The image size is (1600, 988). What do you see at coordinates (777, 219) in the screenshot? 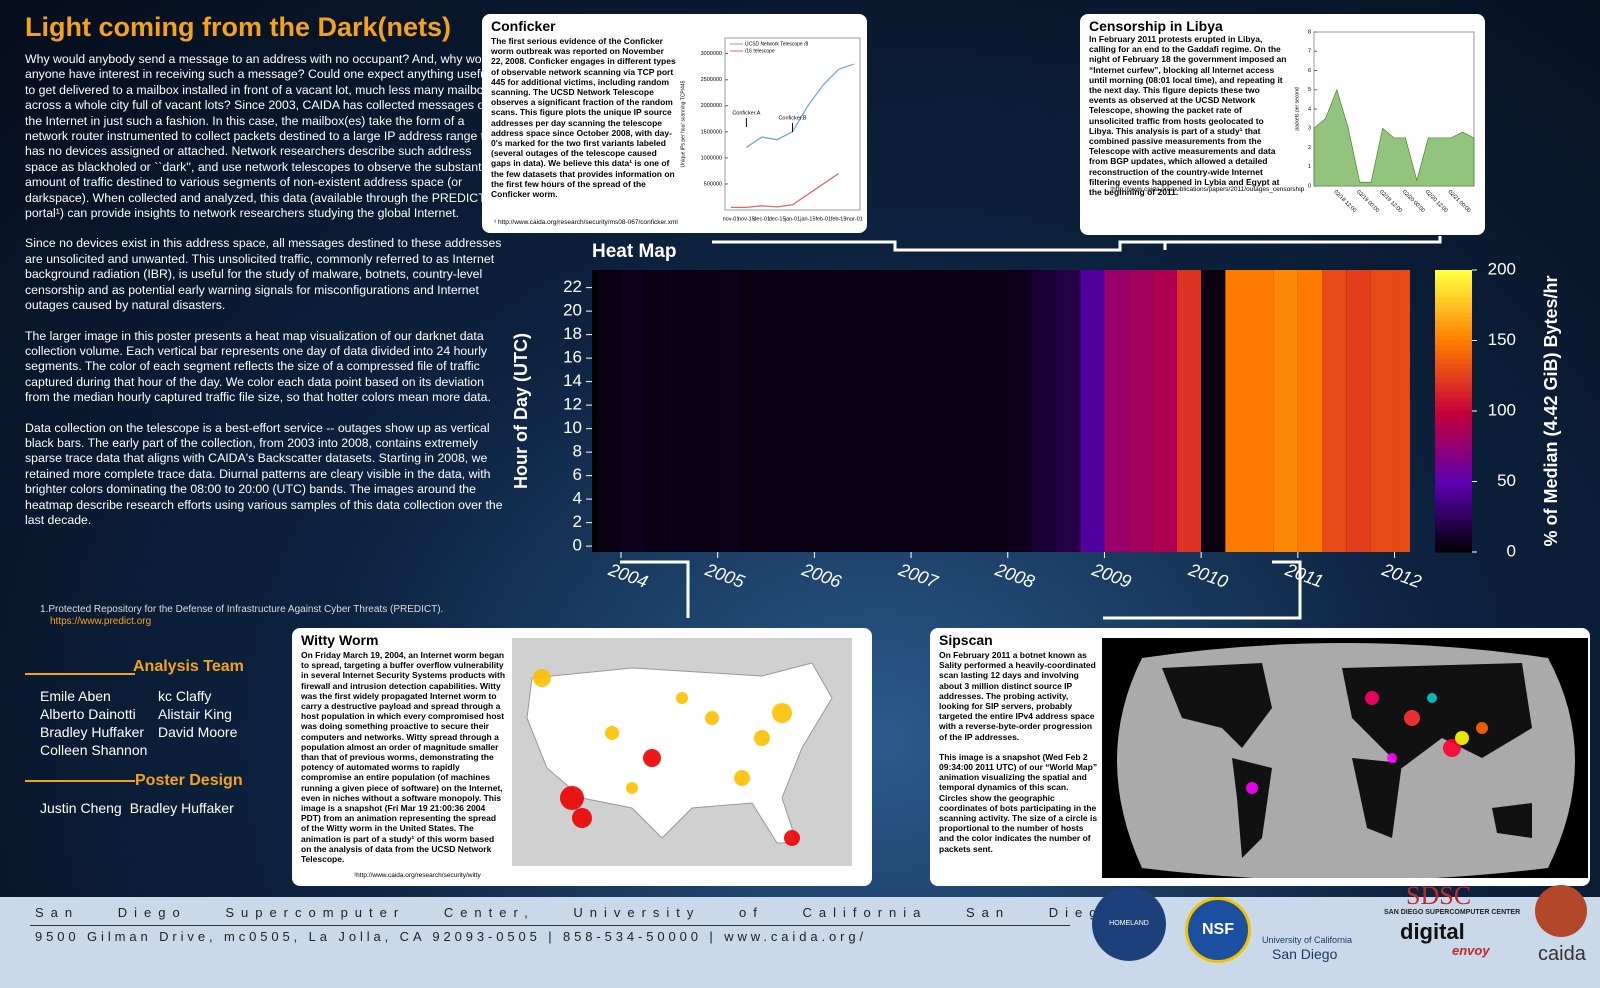
I see `x-tick-label: dec-15` at bounding box center [777, 219].